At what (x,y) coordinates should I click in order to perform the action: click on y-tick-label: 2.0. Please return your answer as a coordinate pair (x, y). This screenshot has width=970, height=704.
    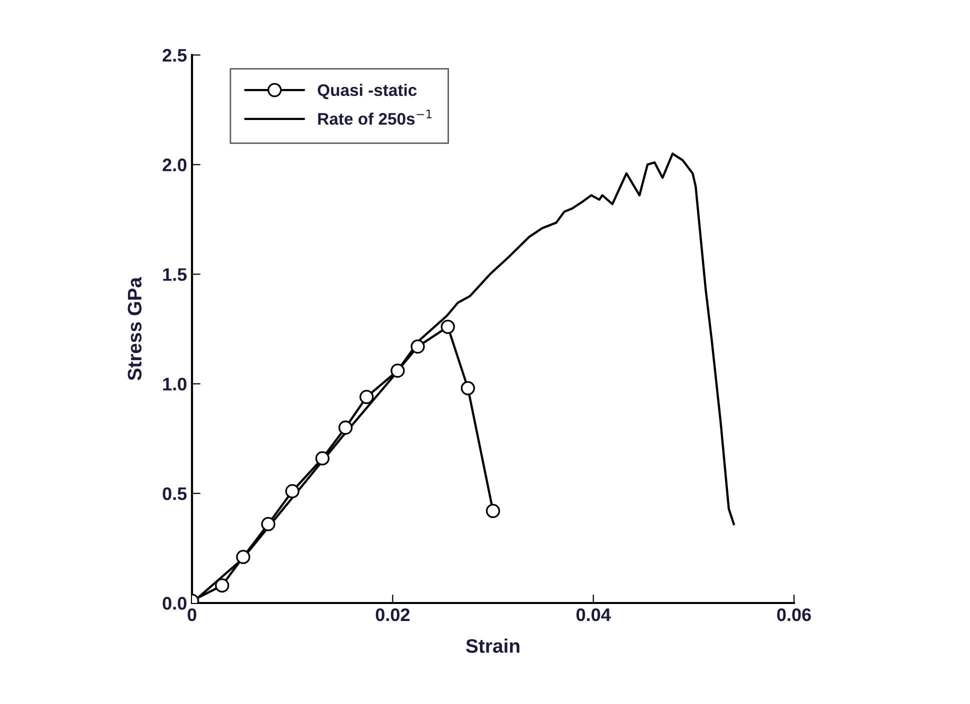
    Looking at the image, I should click on (174, 165).